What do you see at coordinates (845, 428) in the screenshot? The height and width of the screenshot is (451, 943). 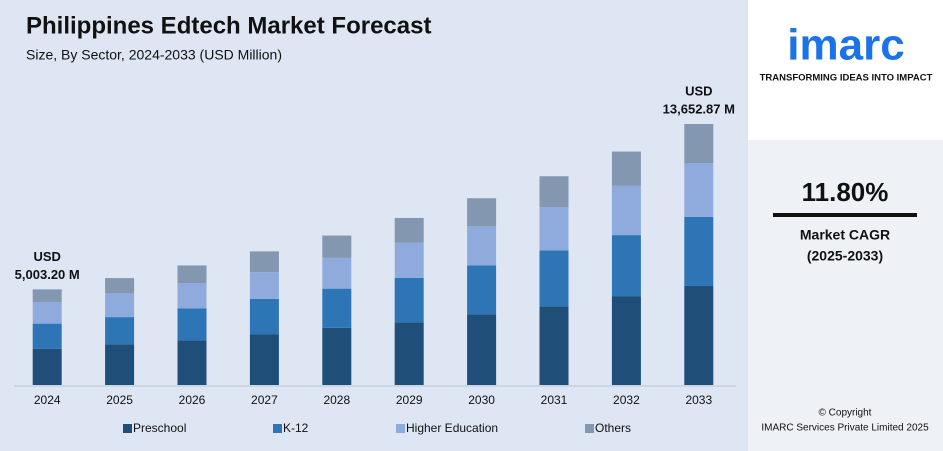 I see `company: IMARC Services Private Limited 2025` at bounding box center [845, 428].